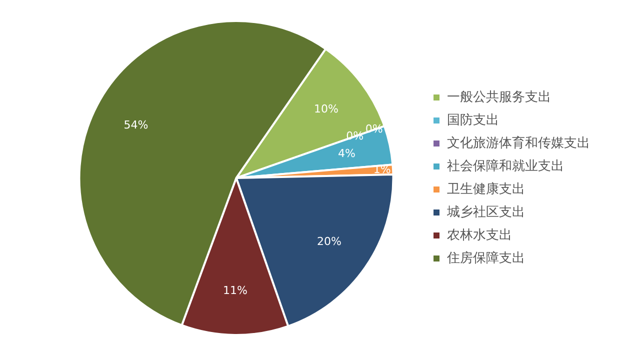 This screenshot has height=356, width=640. I want to click on legend-label: 城乡社区支出, so click(485, 212).